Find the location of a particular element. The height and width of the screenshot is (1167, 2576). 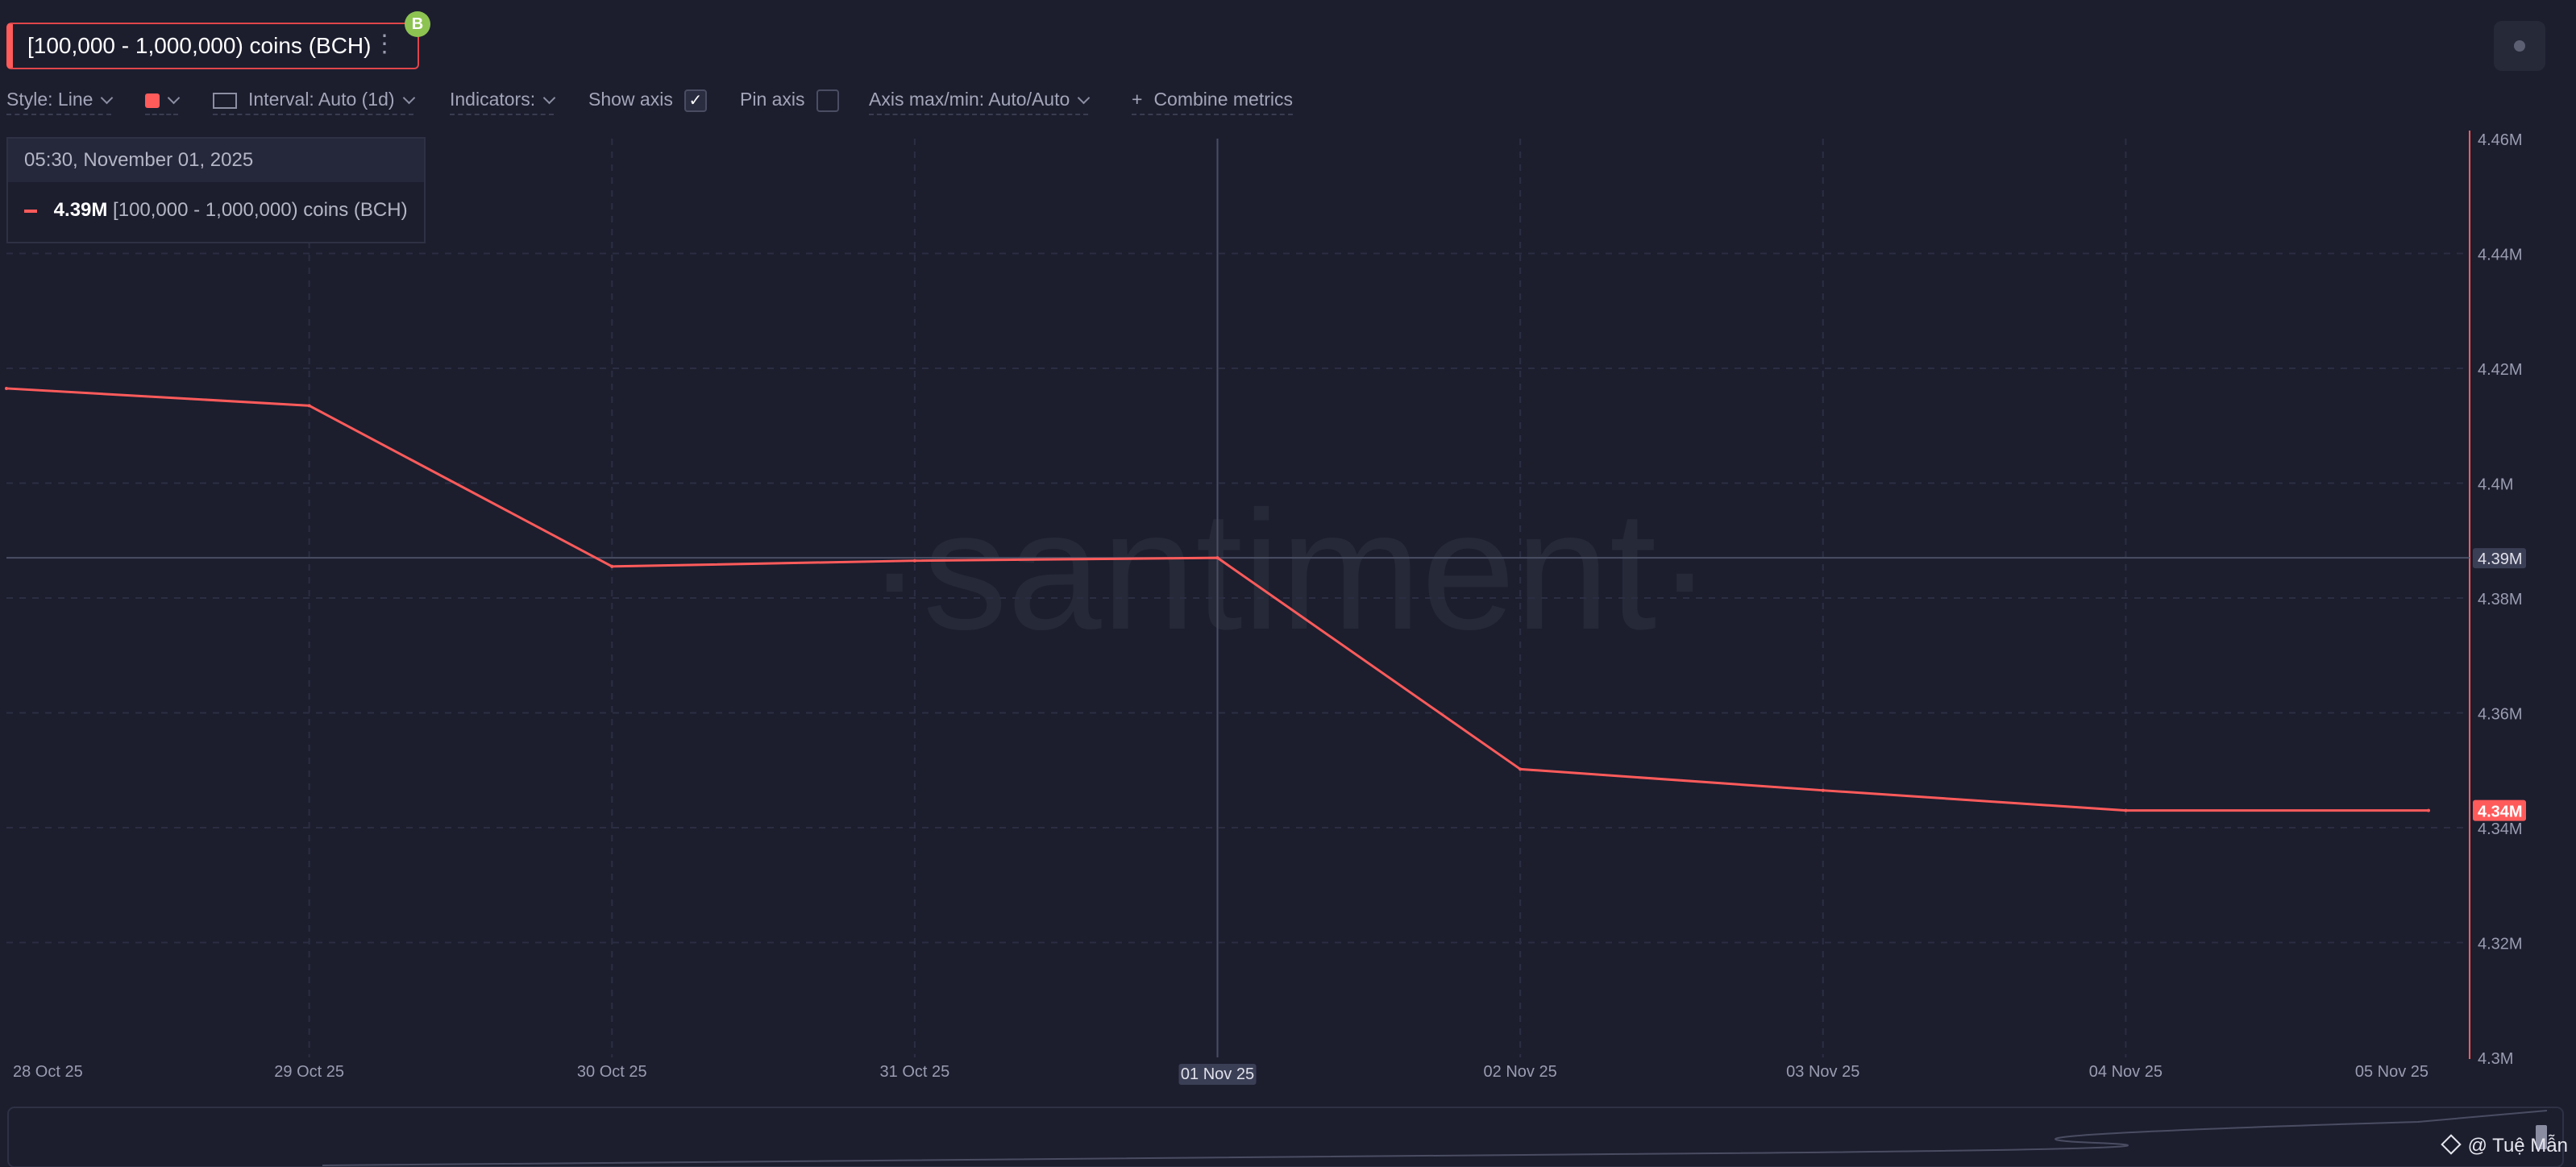

ruler-icon is located at coordinates (225, 100).